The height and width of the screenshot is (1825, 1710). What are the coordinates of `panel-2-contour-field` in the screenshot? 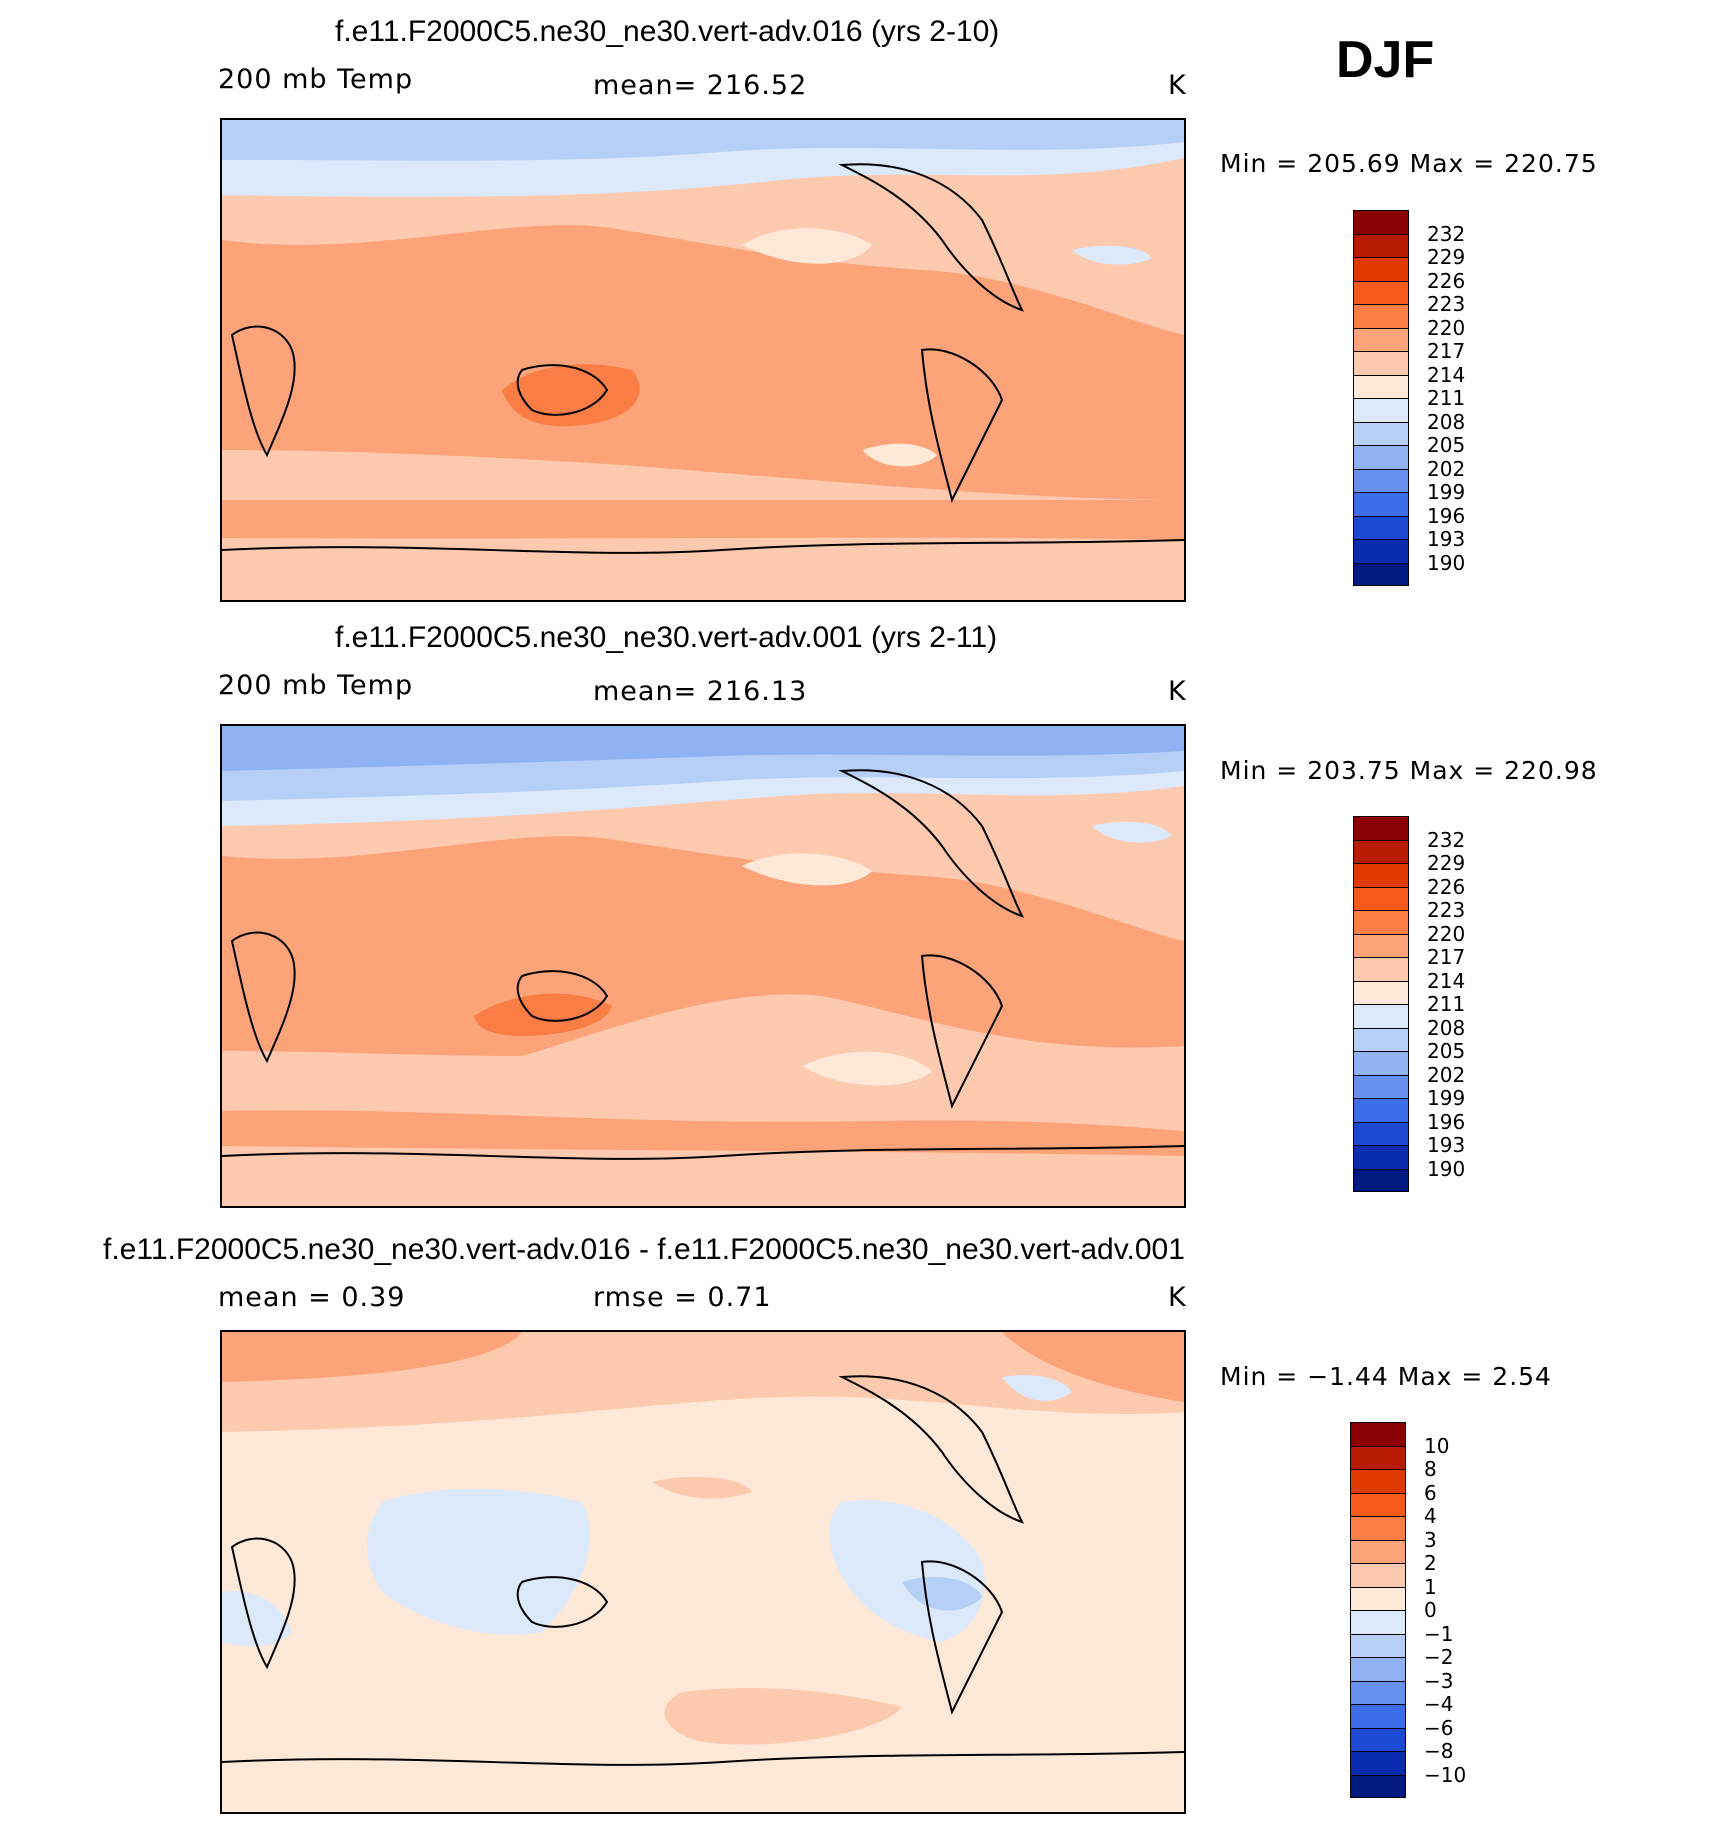 It's located at (703, 966).